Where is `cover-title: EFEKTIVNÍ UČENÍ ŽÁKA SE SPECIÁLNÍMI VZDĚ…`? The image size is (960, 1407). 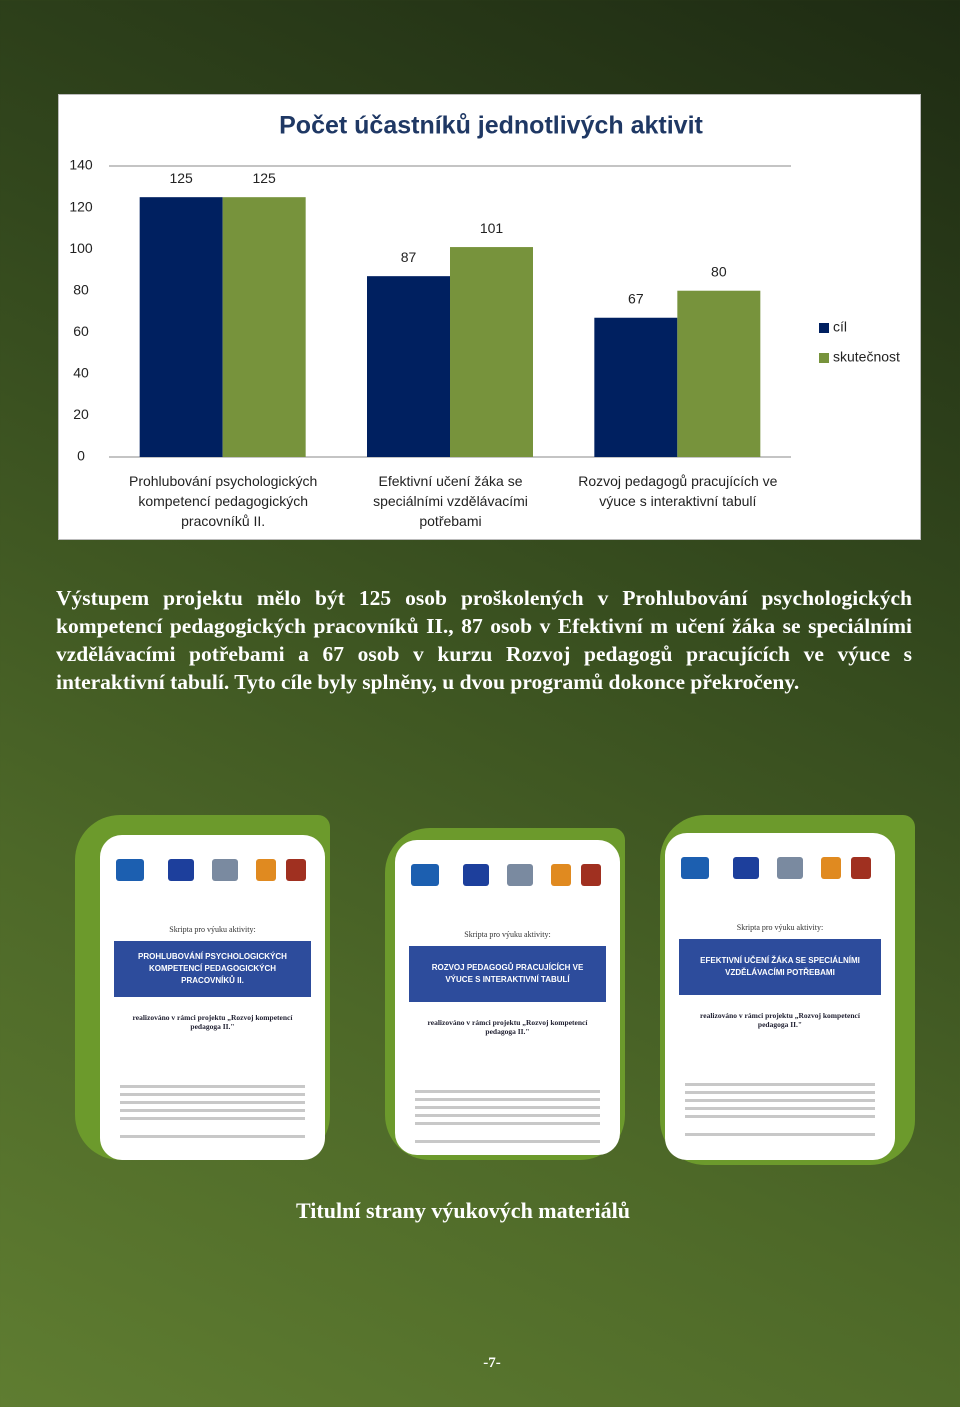
cover-title: EFEKTIVNÍ UČENÍ ŽÁKA SE SPECIÁLNÍMI VZDĚ… is located at coordinates (780, 967).